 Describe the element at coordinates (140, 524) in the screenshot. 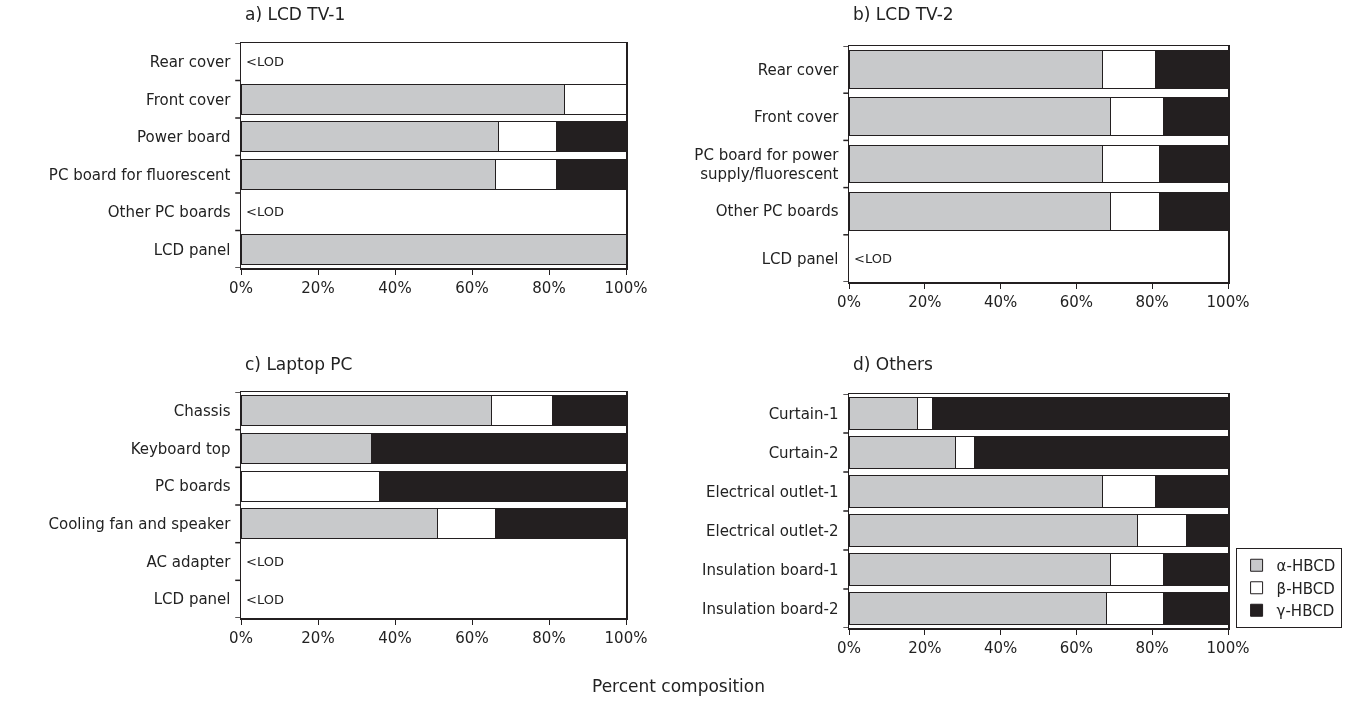

I see `y-tick-label: Cooling fan and speaker` at that location.